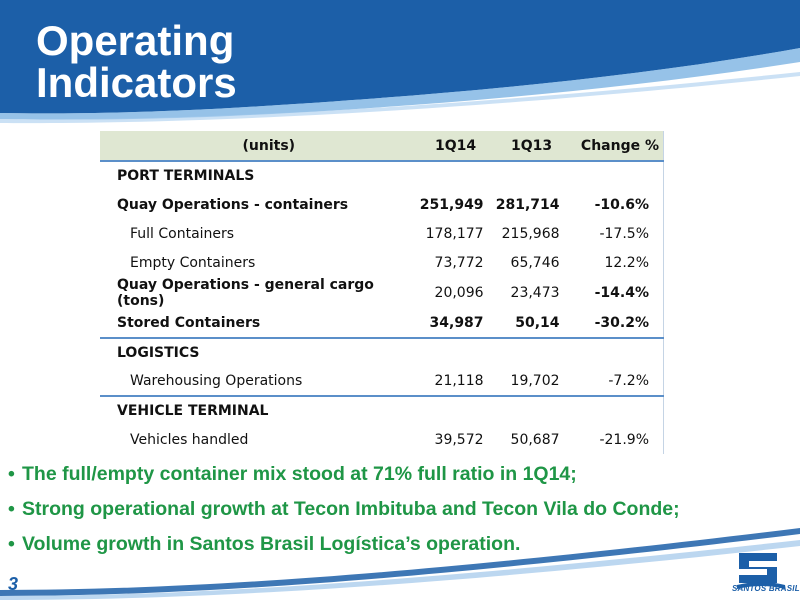 The height and width of the screenshot is (600, 800). Describe the element at coordinates (259, 410) in the screenshot. I see `row-label: VEHICLE TERMINAL` at that location.